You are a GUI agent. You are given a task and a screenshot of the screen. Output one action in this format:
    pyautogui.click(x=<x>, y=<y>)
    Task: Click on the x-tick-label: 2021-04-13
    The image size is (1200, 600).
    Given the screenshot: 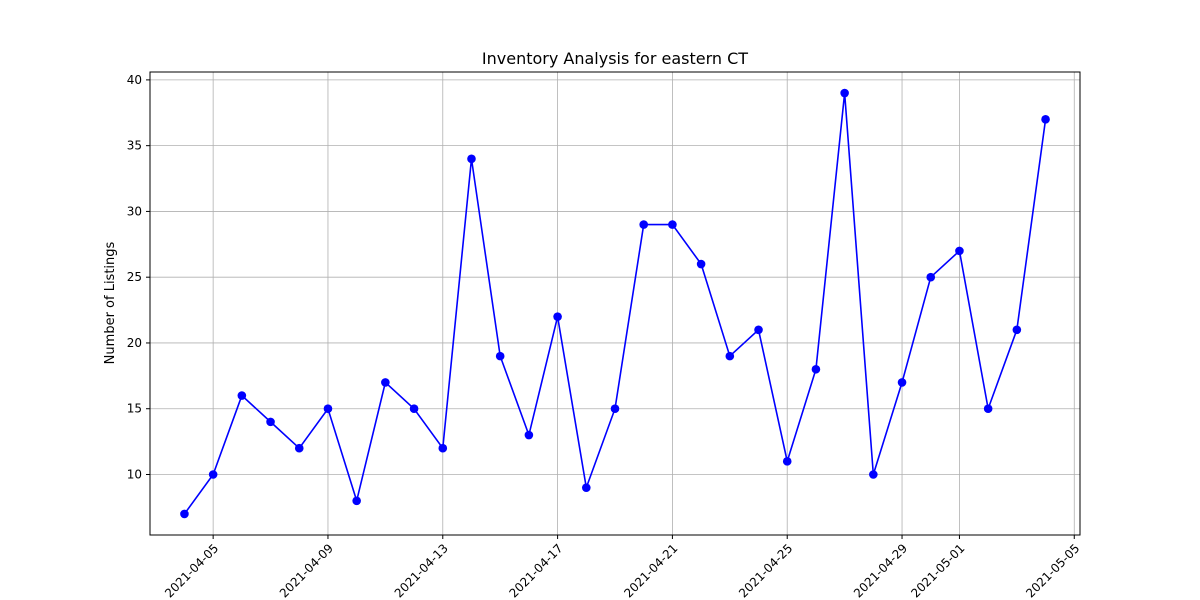 What is the action you would take?
    pyautogui.click(x=421, y=570)
    